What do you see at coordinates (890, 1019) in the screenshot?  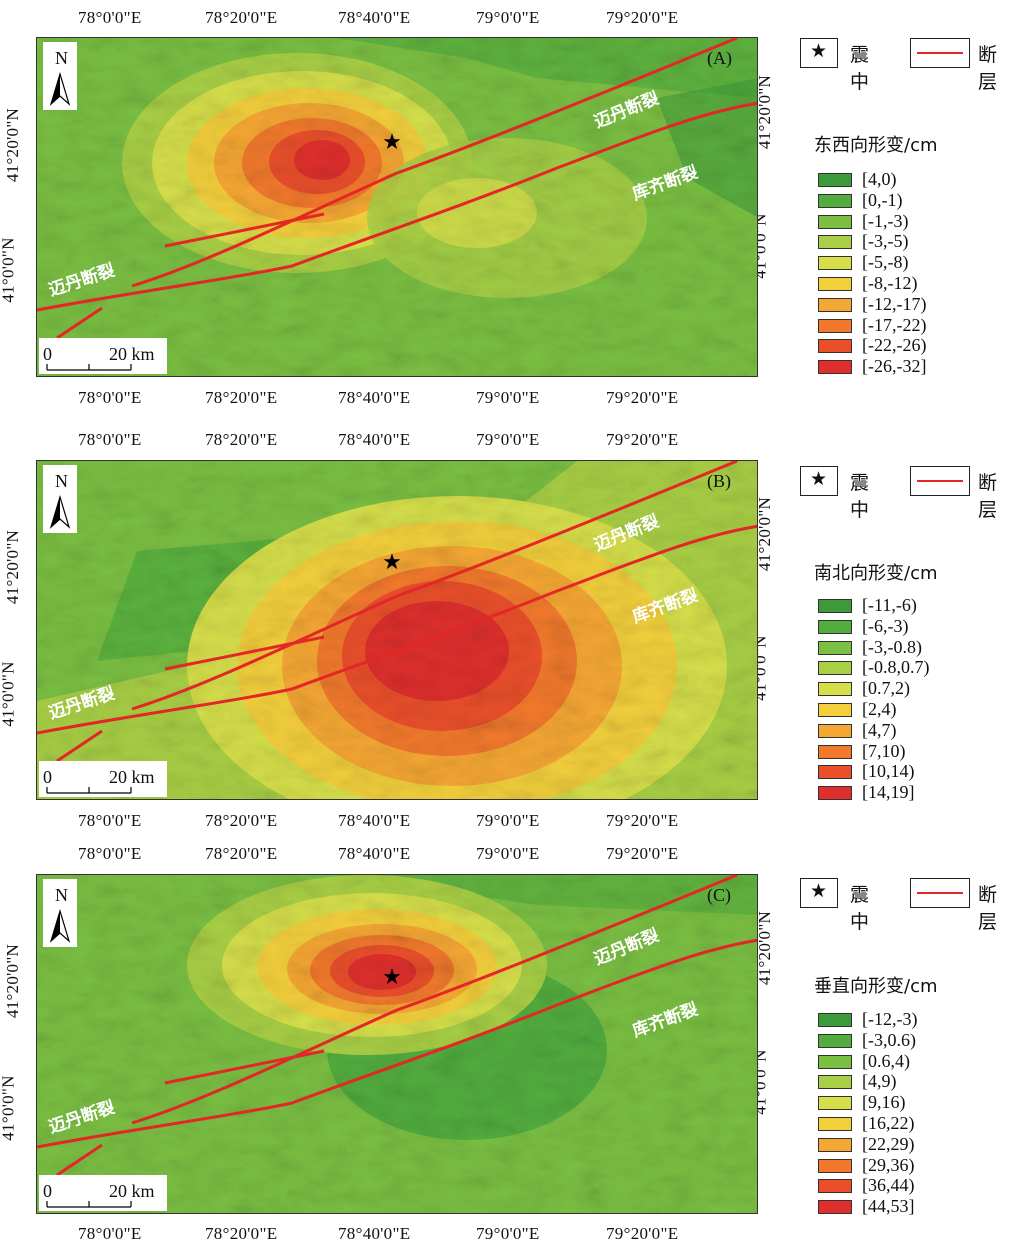 I see `legend-range-label: [-12,-3)` at bounding box center [890, 1019].